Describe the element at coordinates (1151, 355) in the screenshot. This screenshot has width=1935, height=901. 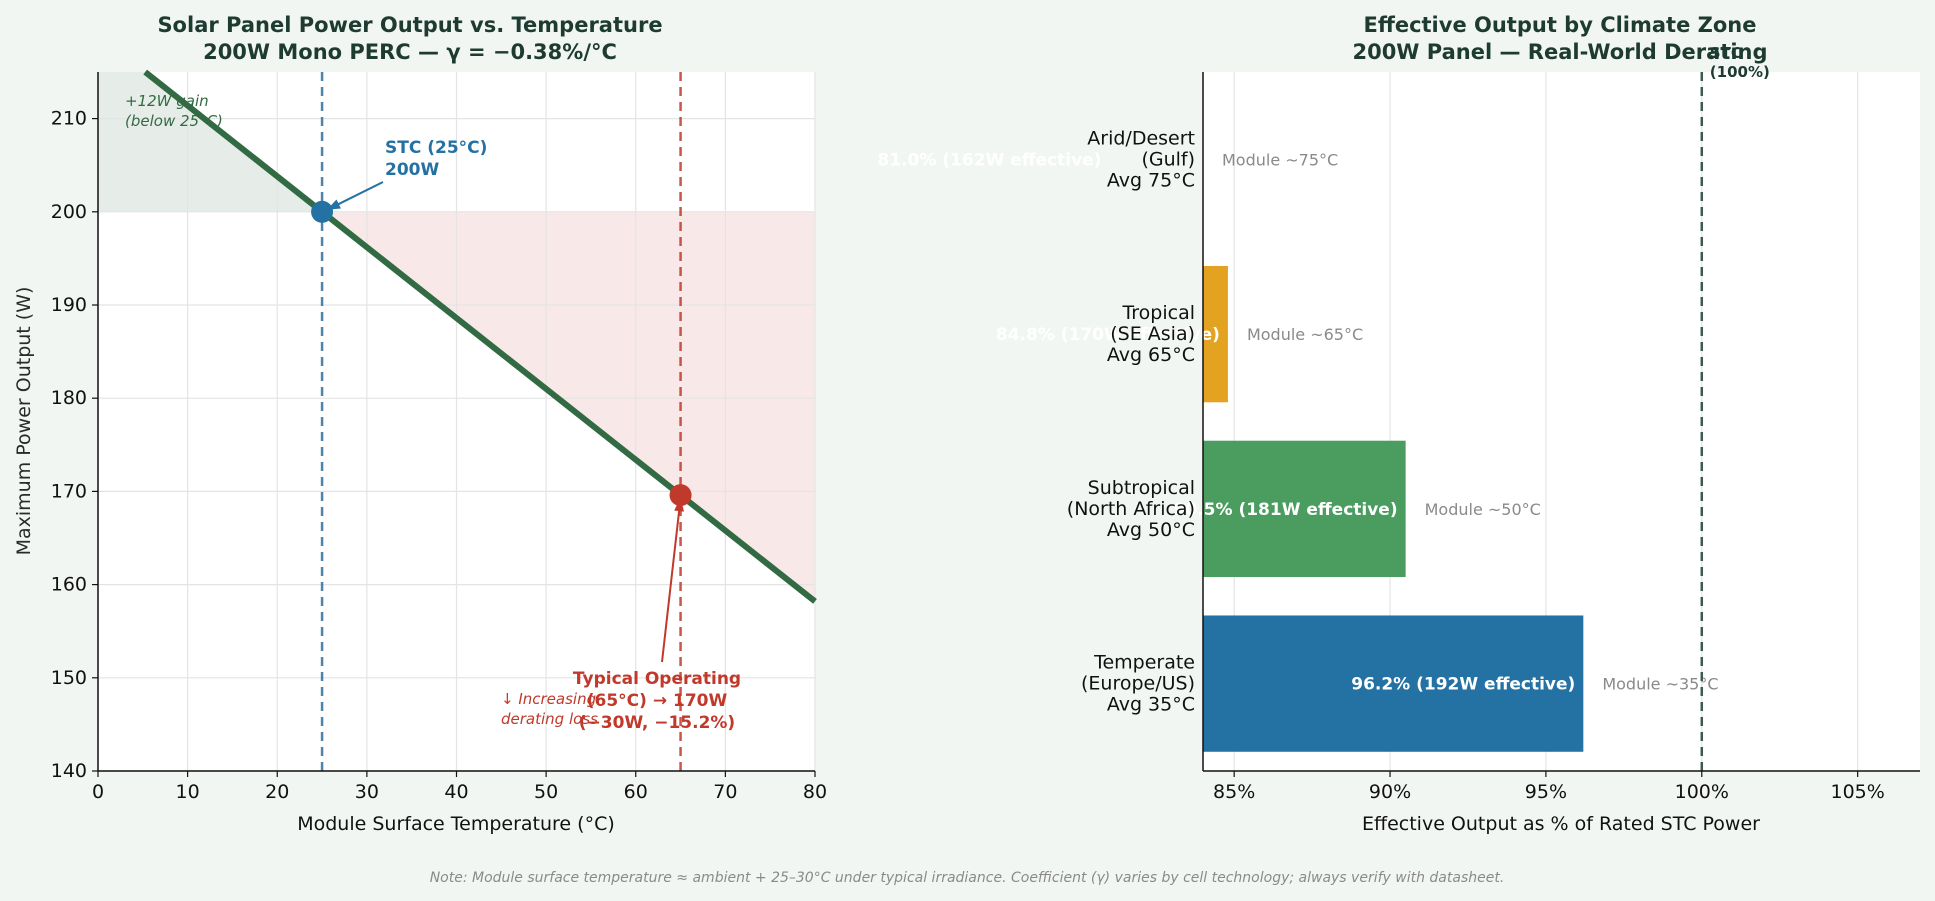
I see `category-label: Avg 65°C` at that location.